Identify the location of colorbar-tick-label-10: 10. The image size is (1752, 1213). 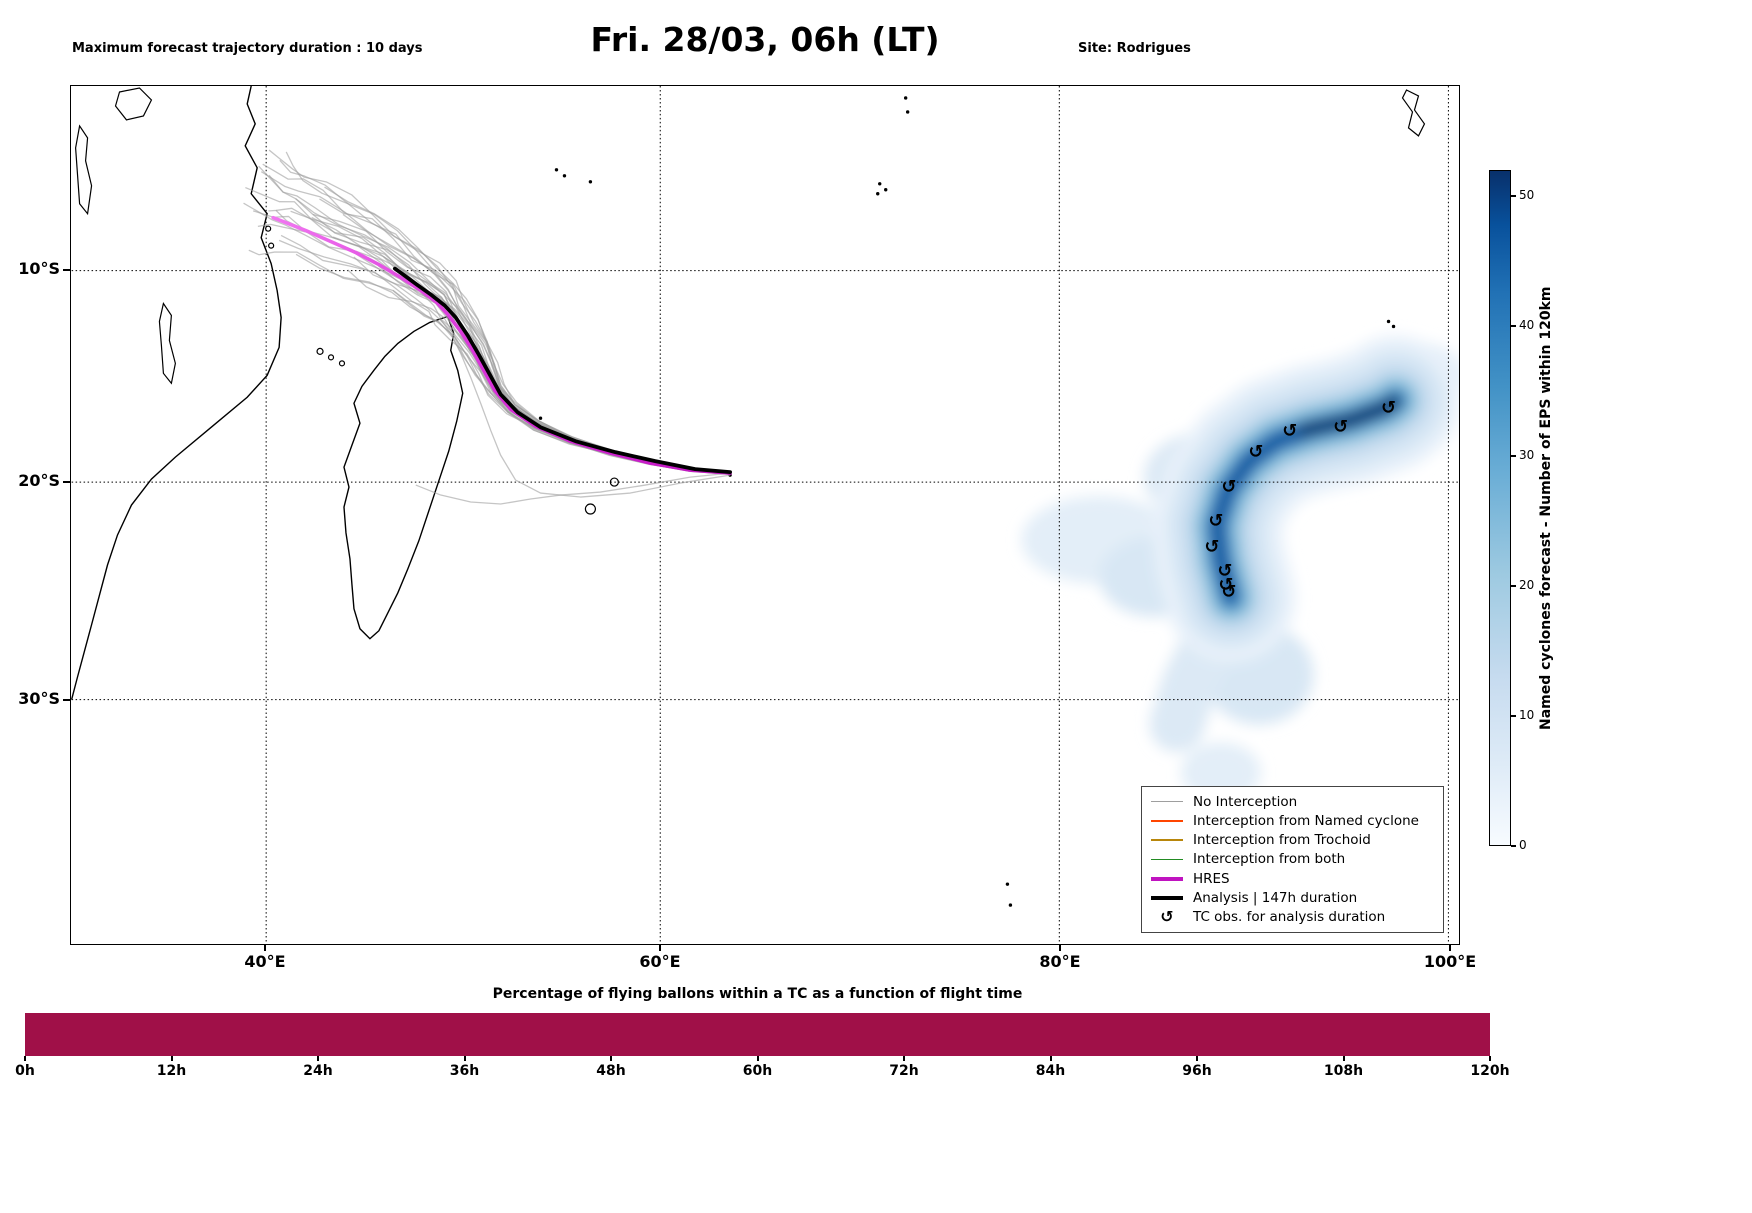
(1527, 715).